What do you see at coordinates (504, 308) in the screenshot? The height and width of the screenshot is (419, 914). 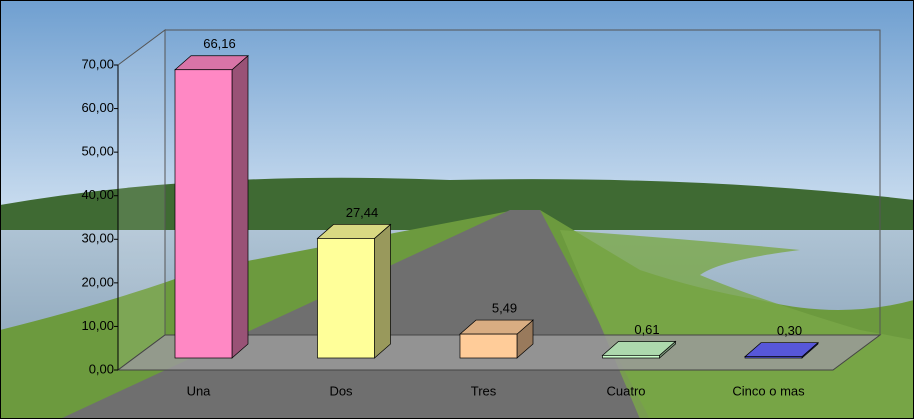 I see `value-label: 5,49` at bounding box center [504, 308].